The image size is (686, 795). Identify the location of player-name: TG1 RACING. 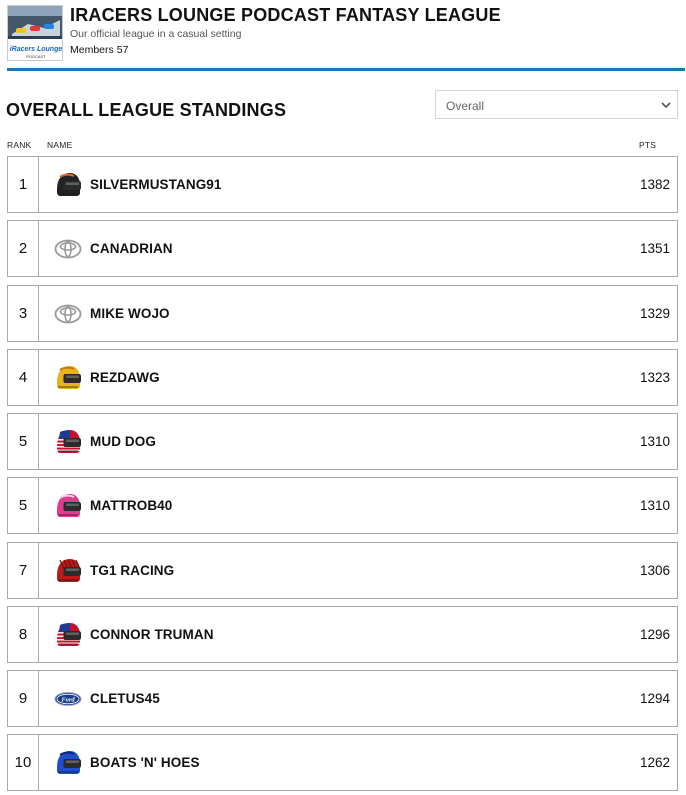
(132, 570).